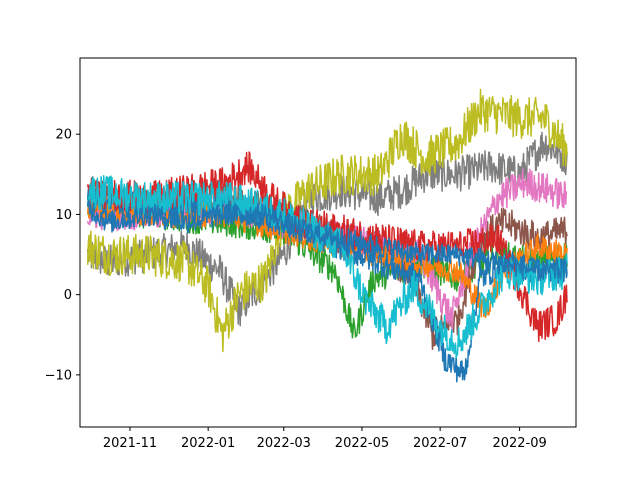  Describe the element at coordinates (440, 443) in the screenshot. I see `x-tick-label: 2022-07` at that location.